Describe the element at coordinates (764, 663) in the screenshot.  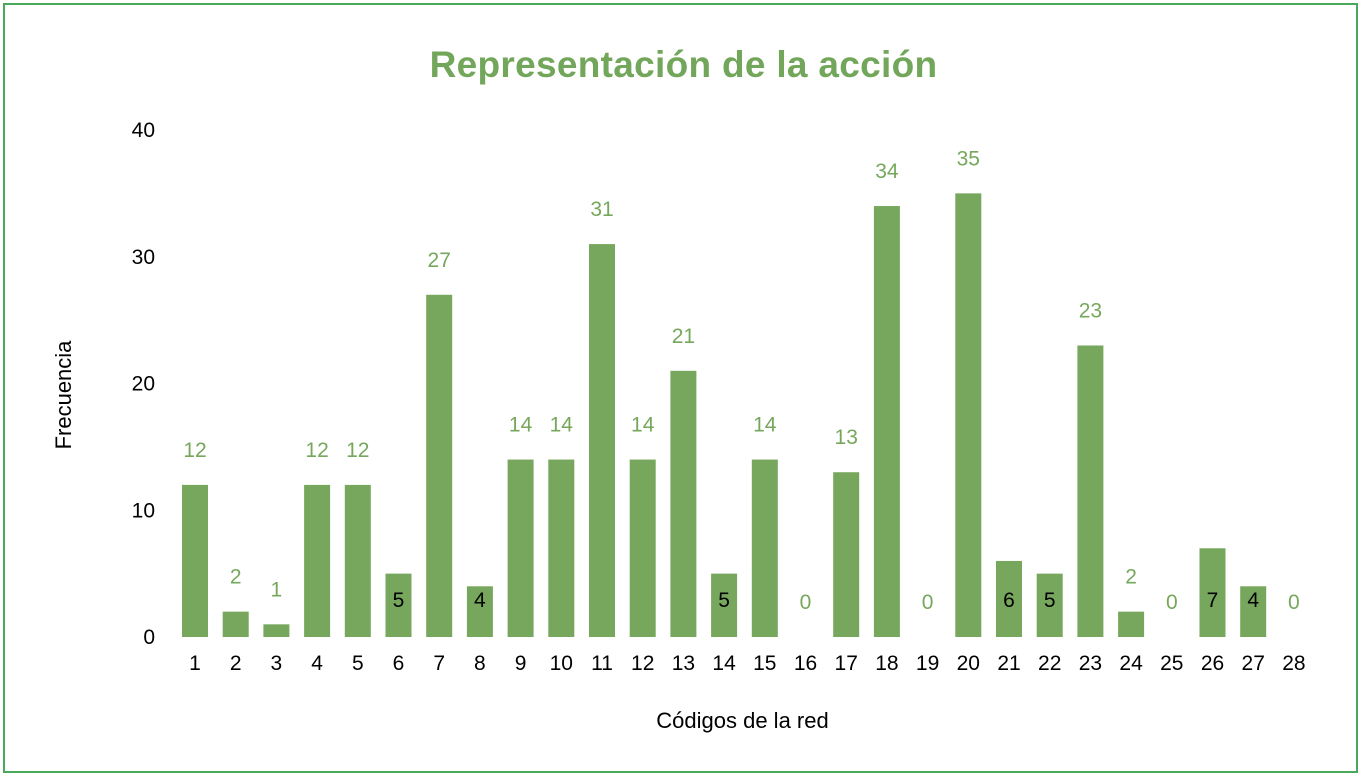
I see `x-tick-label: 15` at that location.